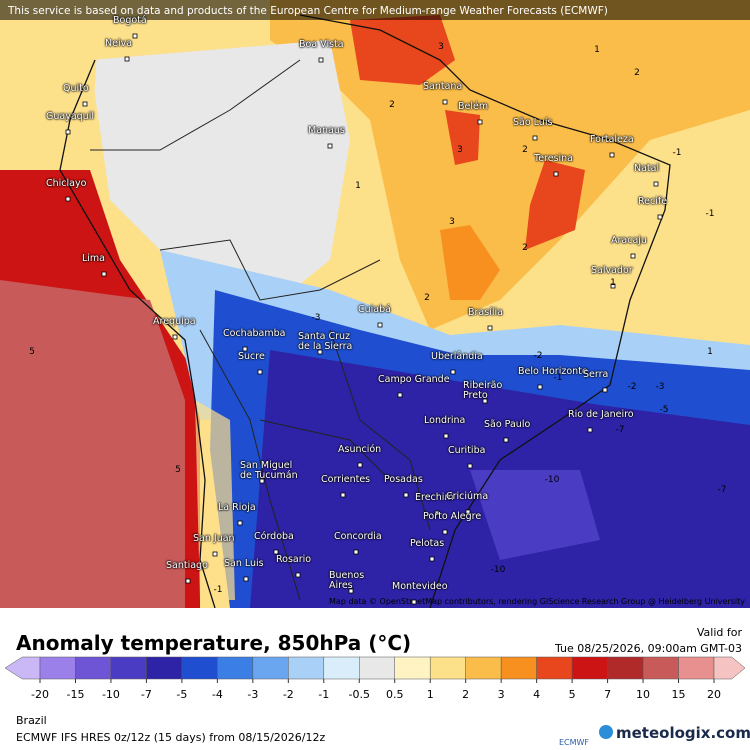 This screenshot has width=750, height=750. I want to click on contour-label: -10, so click(498, 570).